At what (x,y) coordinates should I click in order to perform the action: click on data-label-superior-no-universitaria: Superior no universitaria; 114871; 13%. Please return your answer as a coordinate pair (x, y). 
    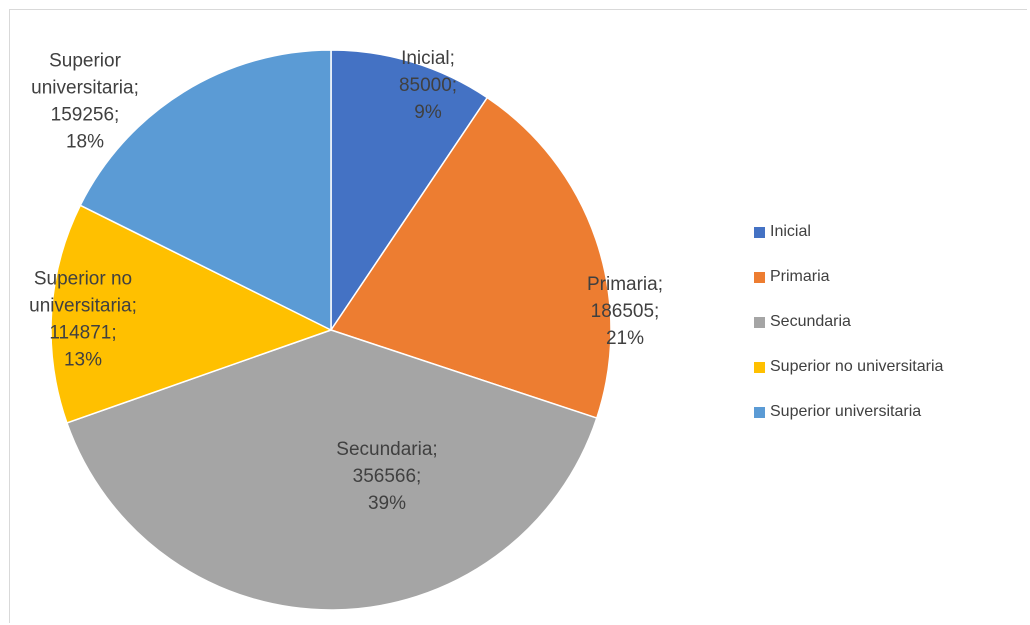
    Looking at the image, I should click on (83, 320).